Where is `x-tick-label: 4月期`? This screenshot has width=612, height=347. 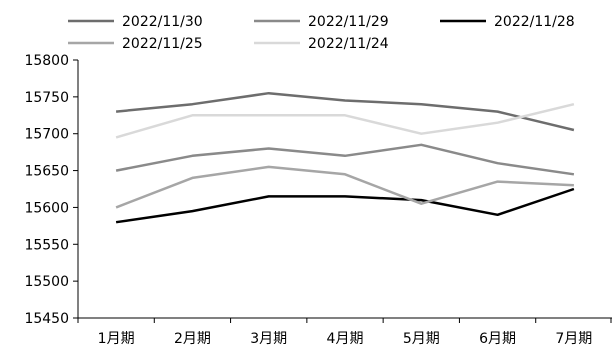 x-tick-label: 4月期 is located at coordinates (345, 339).